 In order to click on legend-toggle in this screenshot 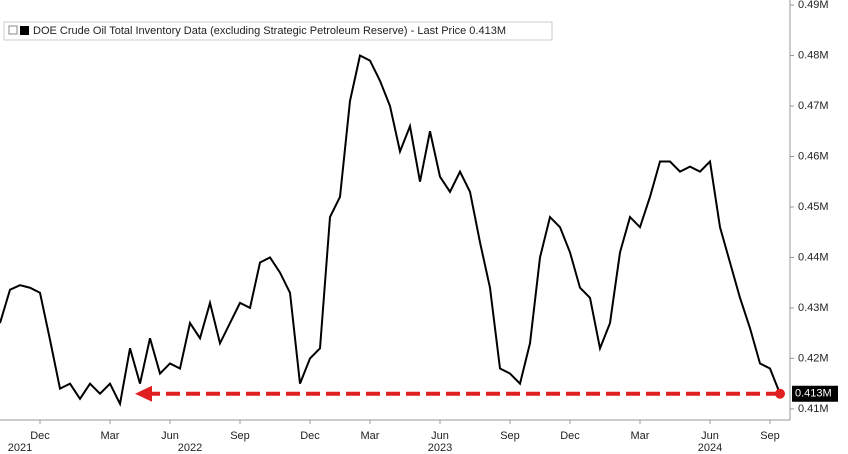, I will do `click(13, 30)`.